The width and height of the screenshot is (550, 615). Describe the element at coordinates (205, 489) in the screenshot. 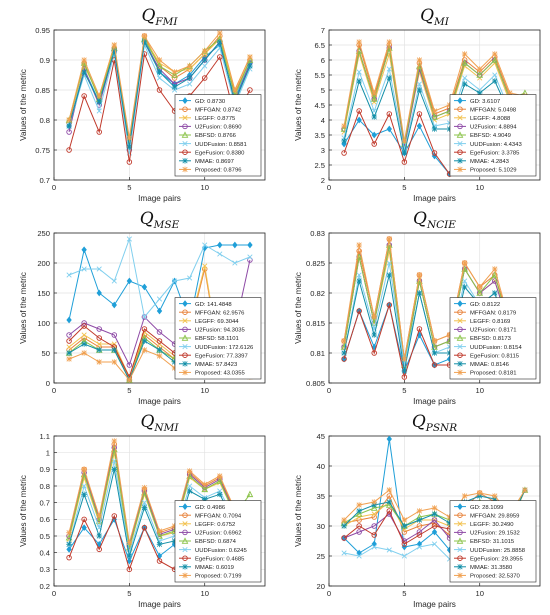

I see `q-nmi-series-ebfsd-point` at that location.